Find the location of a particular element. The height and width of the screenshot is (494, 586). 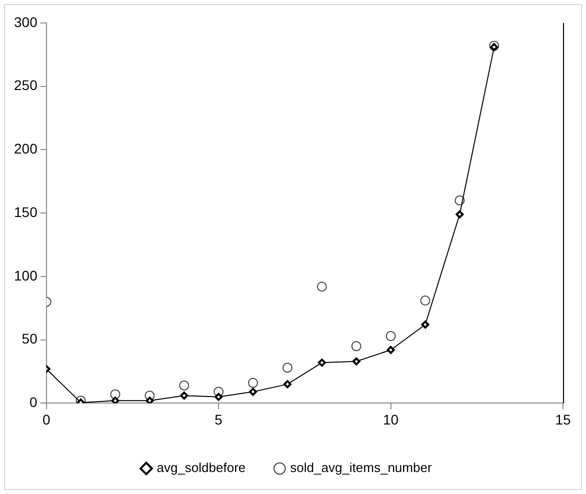

legend-label: avg_soldbefore is located at coordinates (201, 468).